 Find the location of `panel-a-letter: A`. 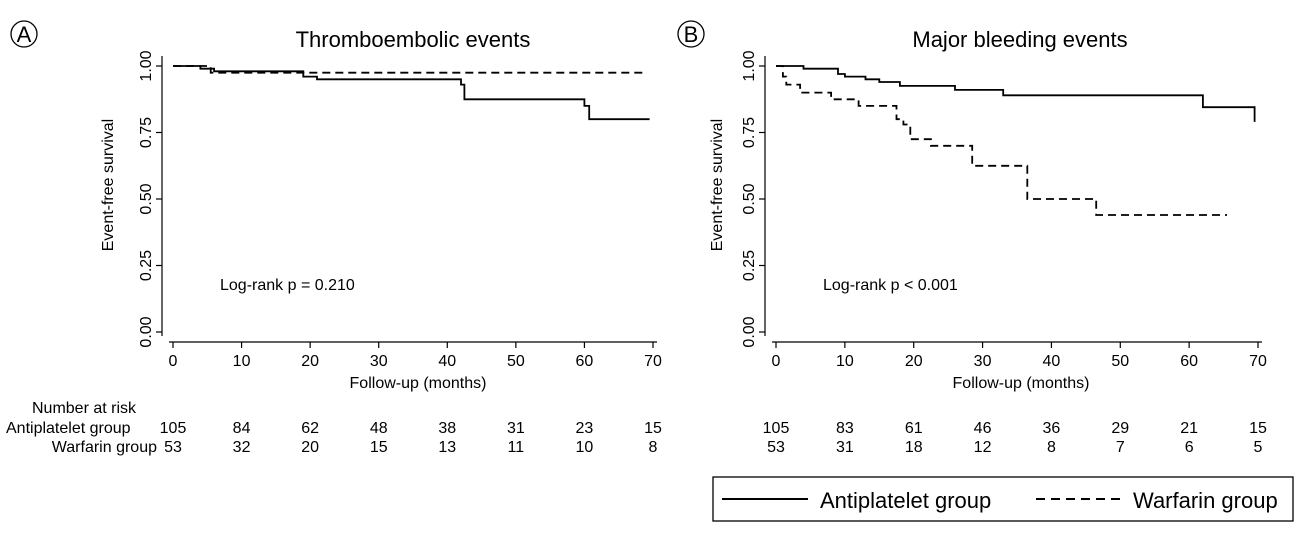

panel-a-letter: A is located at coordinates (24, 34).